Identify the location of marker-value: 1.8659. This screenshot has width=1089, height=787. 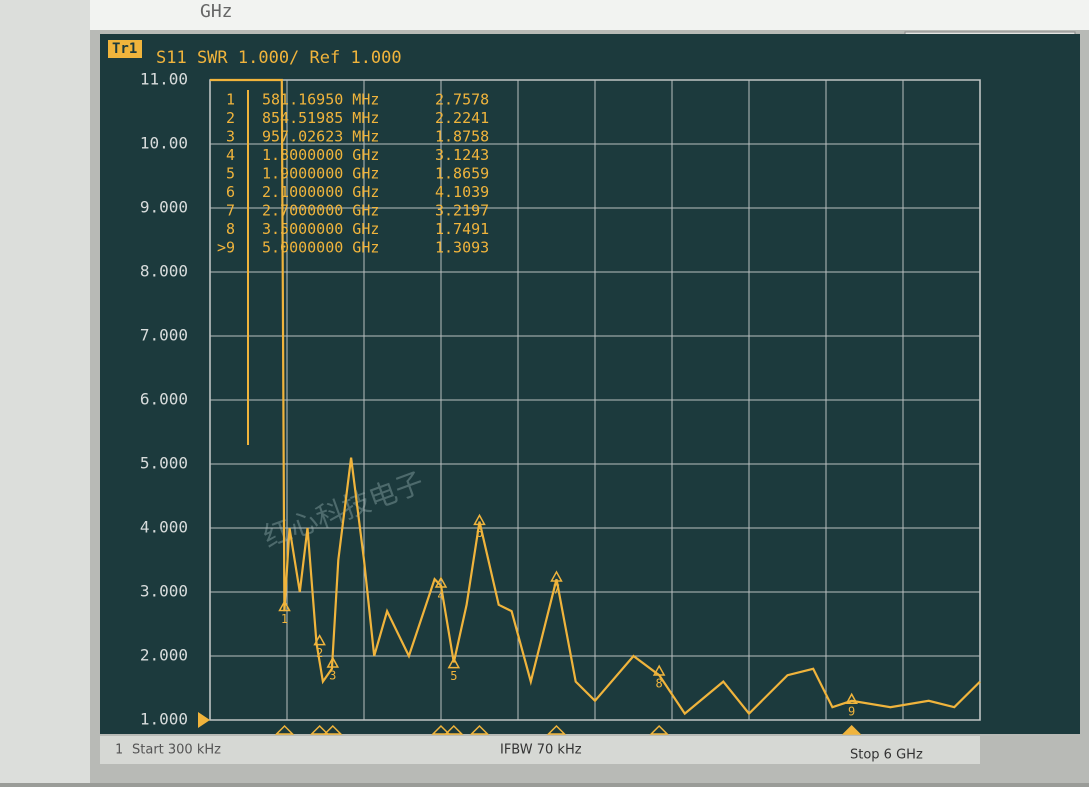
(462, 174).